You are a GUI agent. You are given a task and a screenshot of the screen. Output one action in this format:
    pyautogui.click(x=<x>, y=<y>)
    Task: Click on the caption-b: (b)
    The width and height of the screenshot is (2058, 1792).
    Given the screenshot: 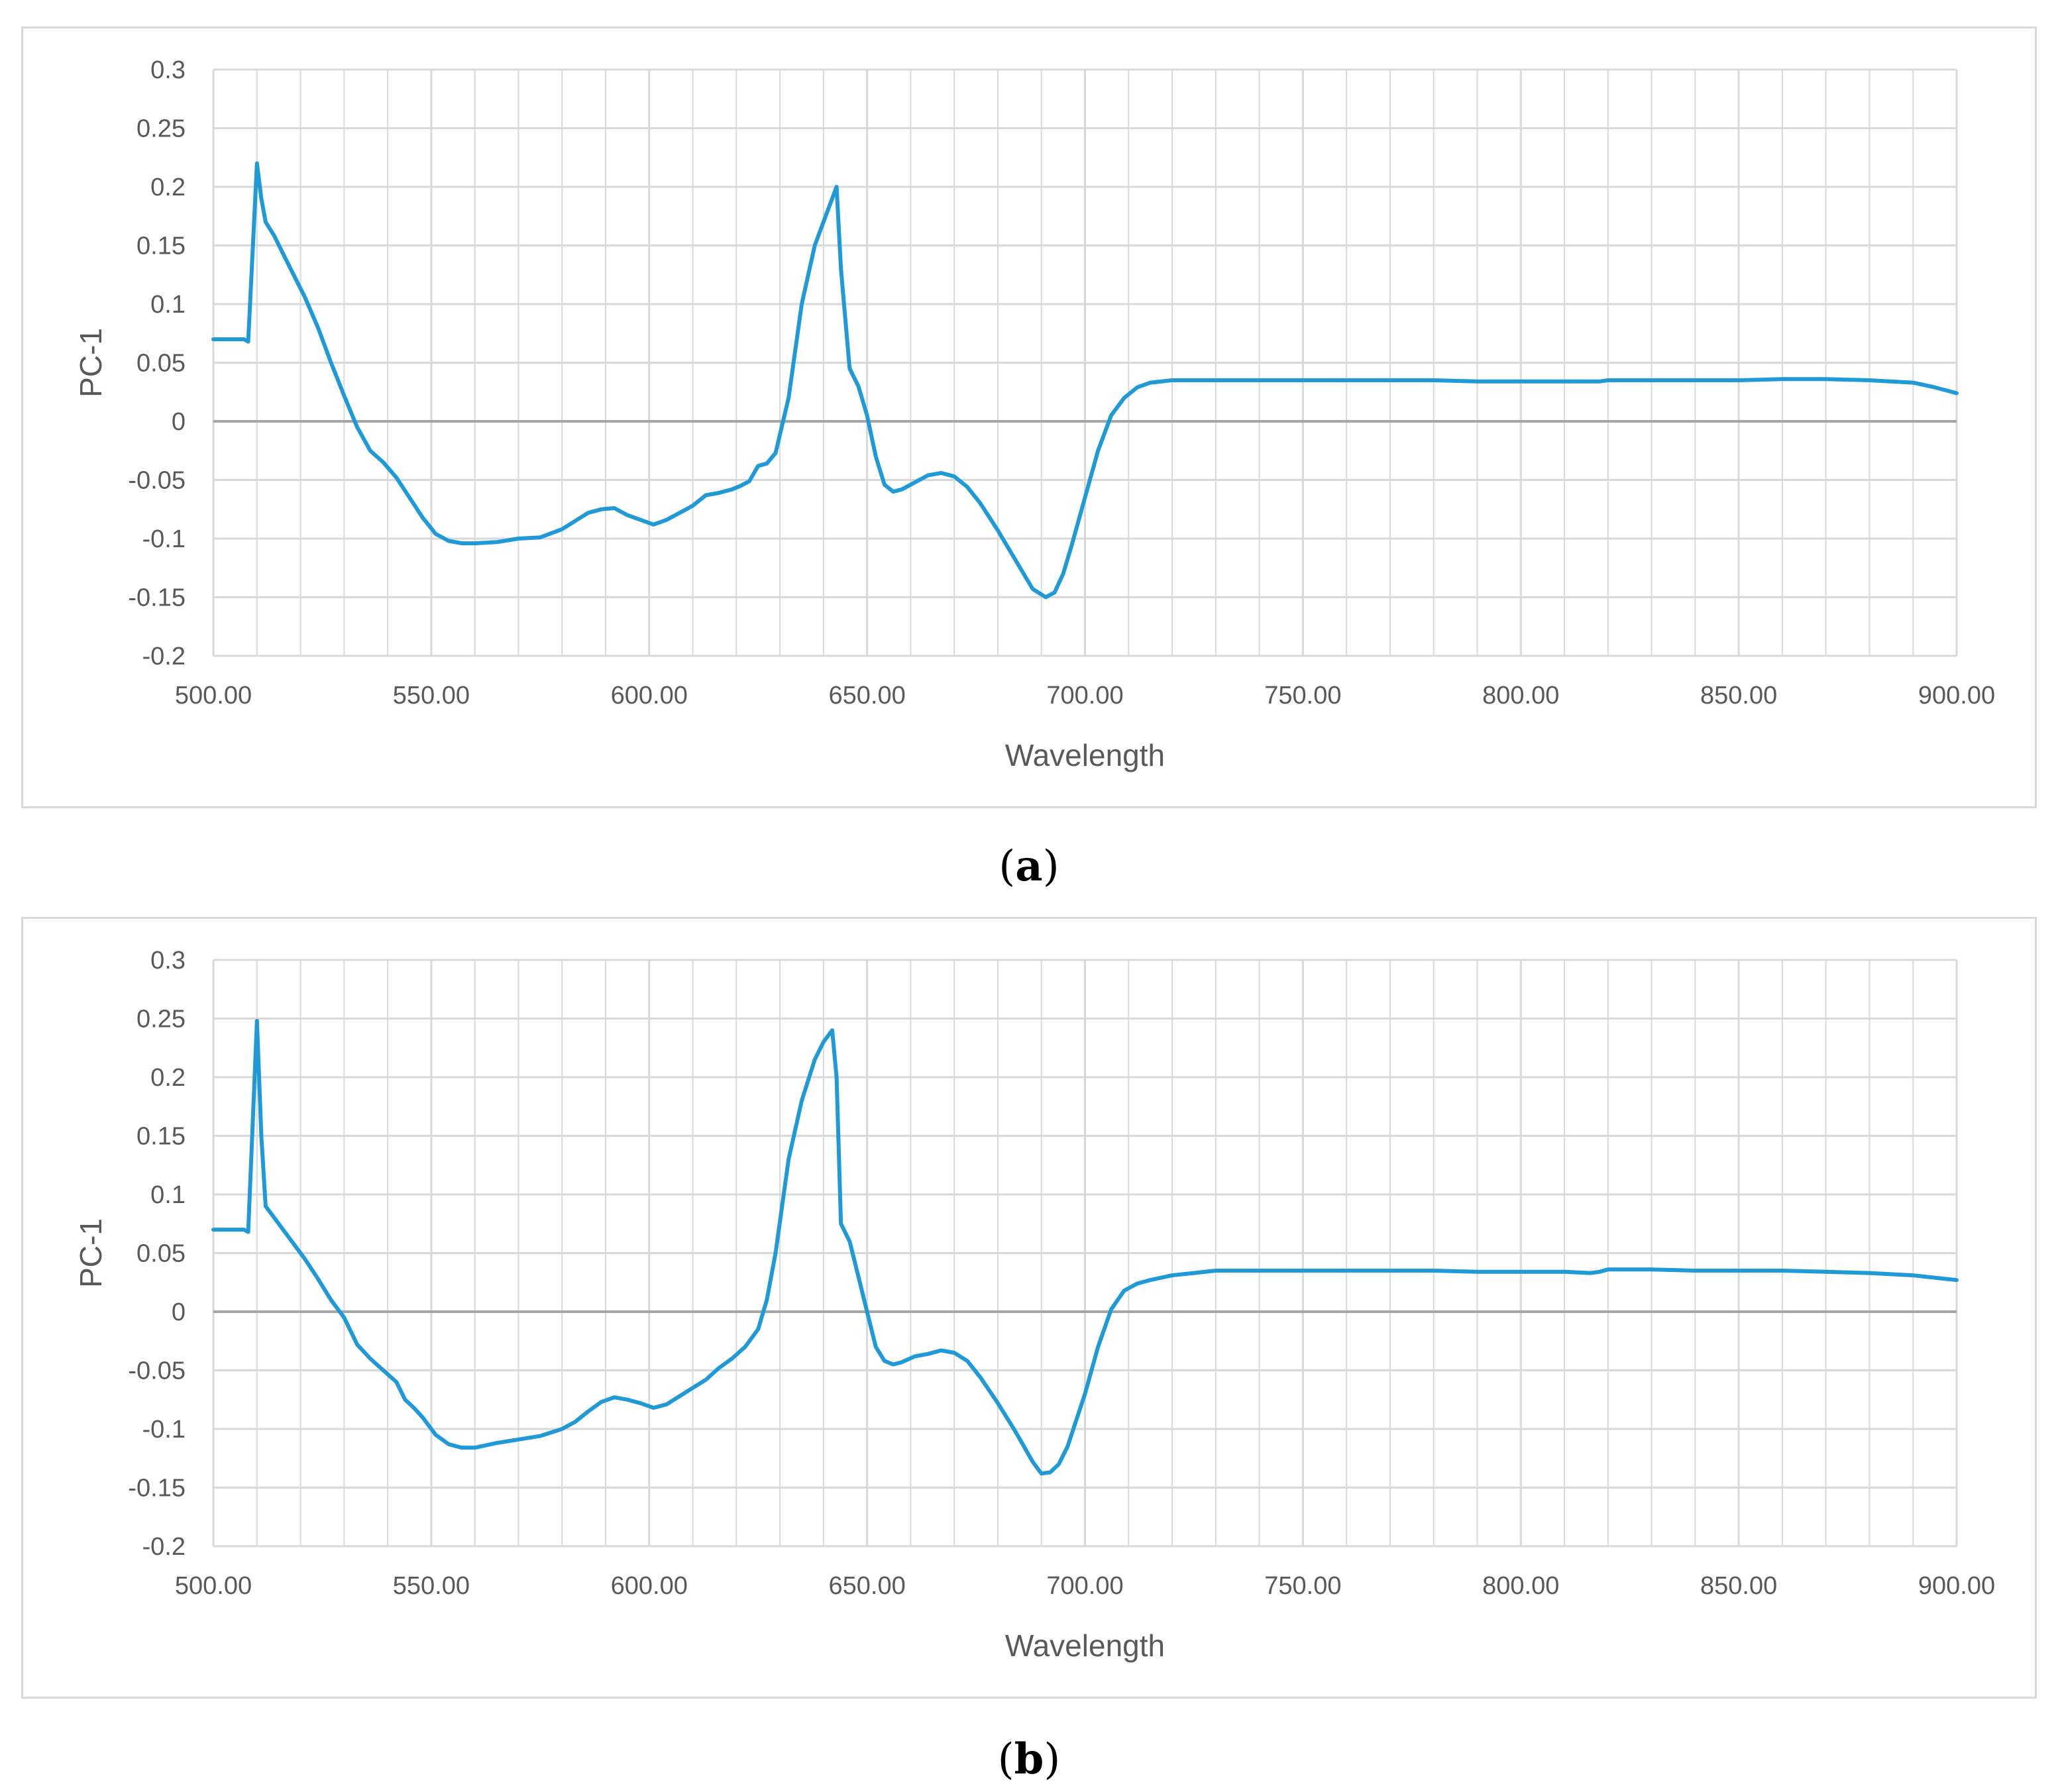 What is the action you would take?
    pyautogui.click(x=1029, y=1759)
    